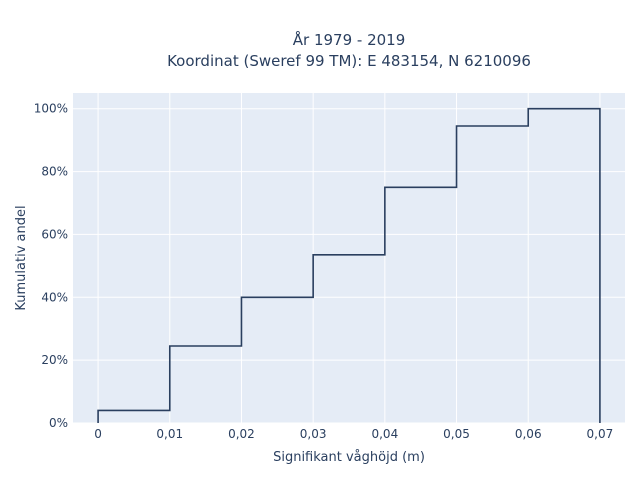 Image resolution: width=640 pixels, height=480 pixels. What do you see at coordinates (54, 172) in the screenshot?
I see `y-tick-label: 80%` at bounding box center [54, 172].